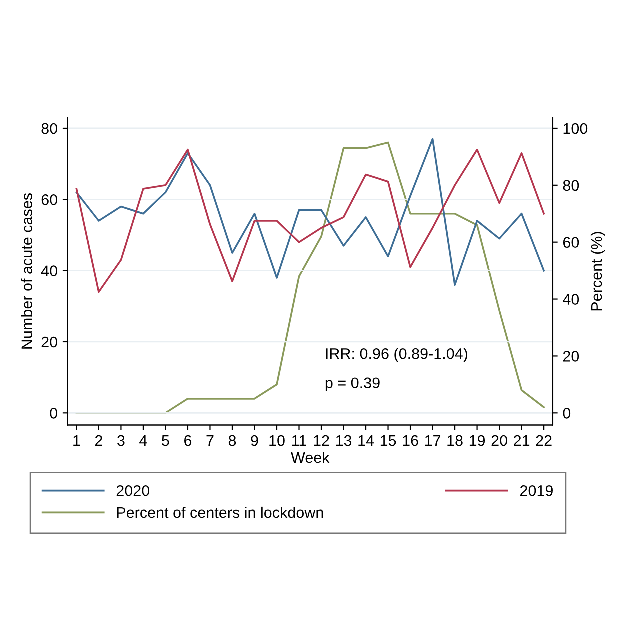  Describe the element at coordinates (500, 440) in the screenshot. I see `x-tick-label: 20` at that location.